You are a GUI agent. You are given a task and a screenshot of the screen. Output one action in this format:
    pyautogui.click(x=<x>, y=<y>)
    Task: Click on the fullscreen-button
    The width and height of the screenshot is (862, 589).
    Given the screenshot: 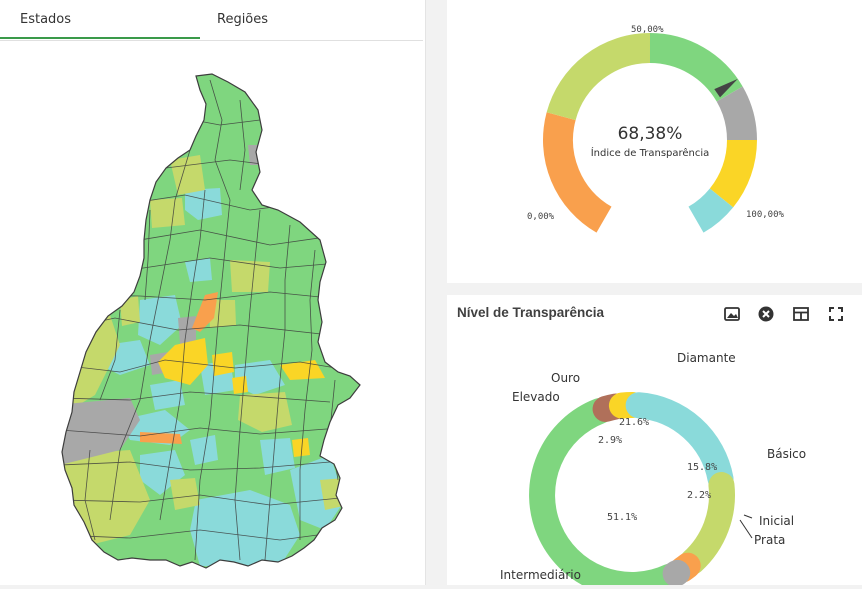 What is the action you would take?
    pyautogui.click(x=836, y=314)
    